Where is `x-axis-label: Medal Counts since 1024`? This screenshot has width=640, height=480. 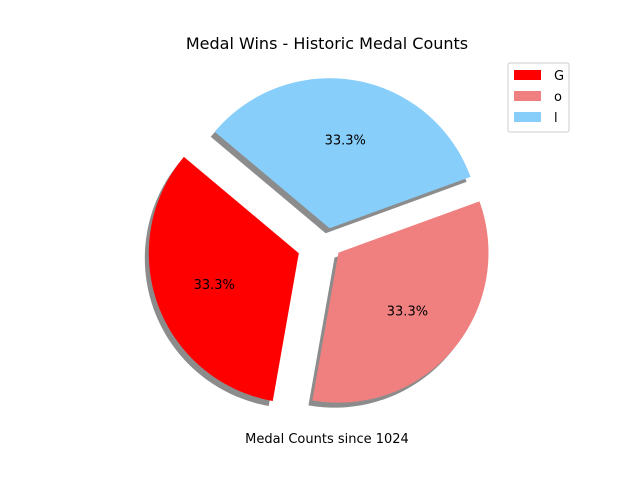
x-axis-label: Medal Counts since 1024 is located at coordinates (327, 439).